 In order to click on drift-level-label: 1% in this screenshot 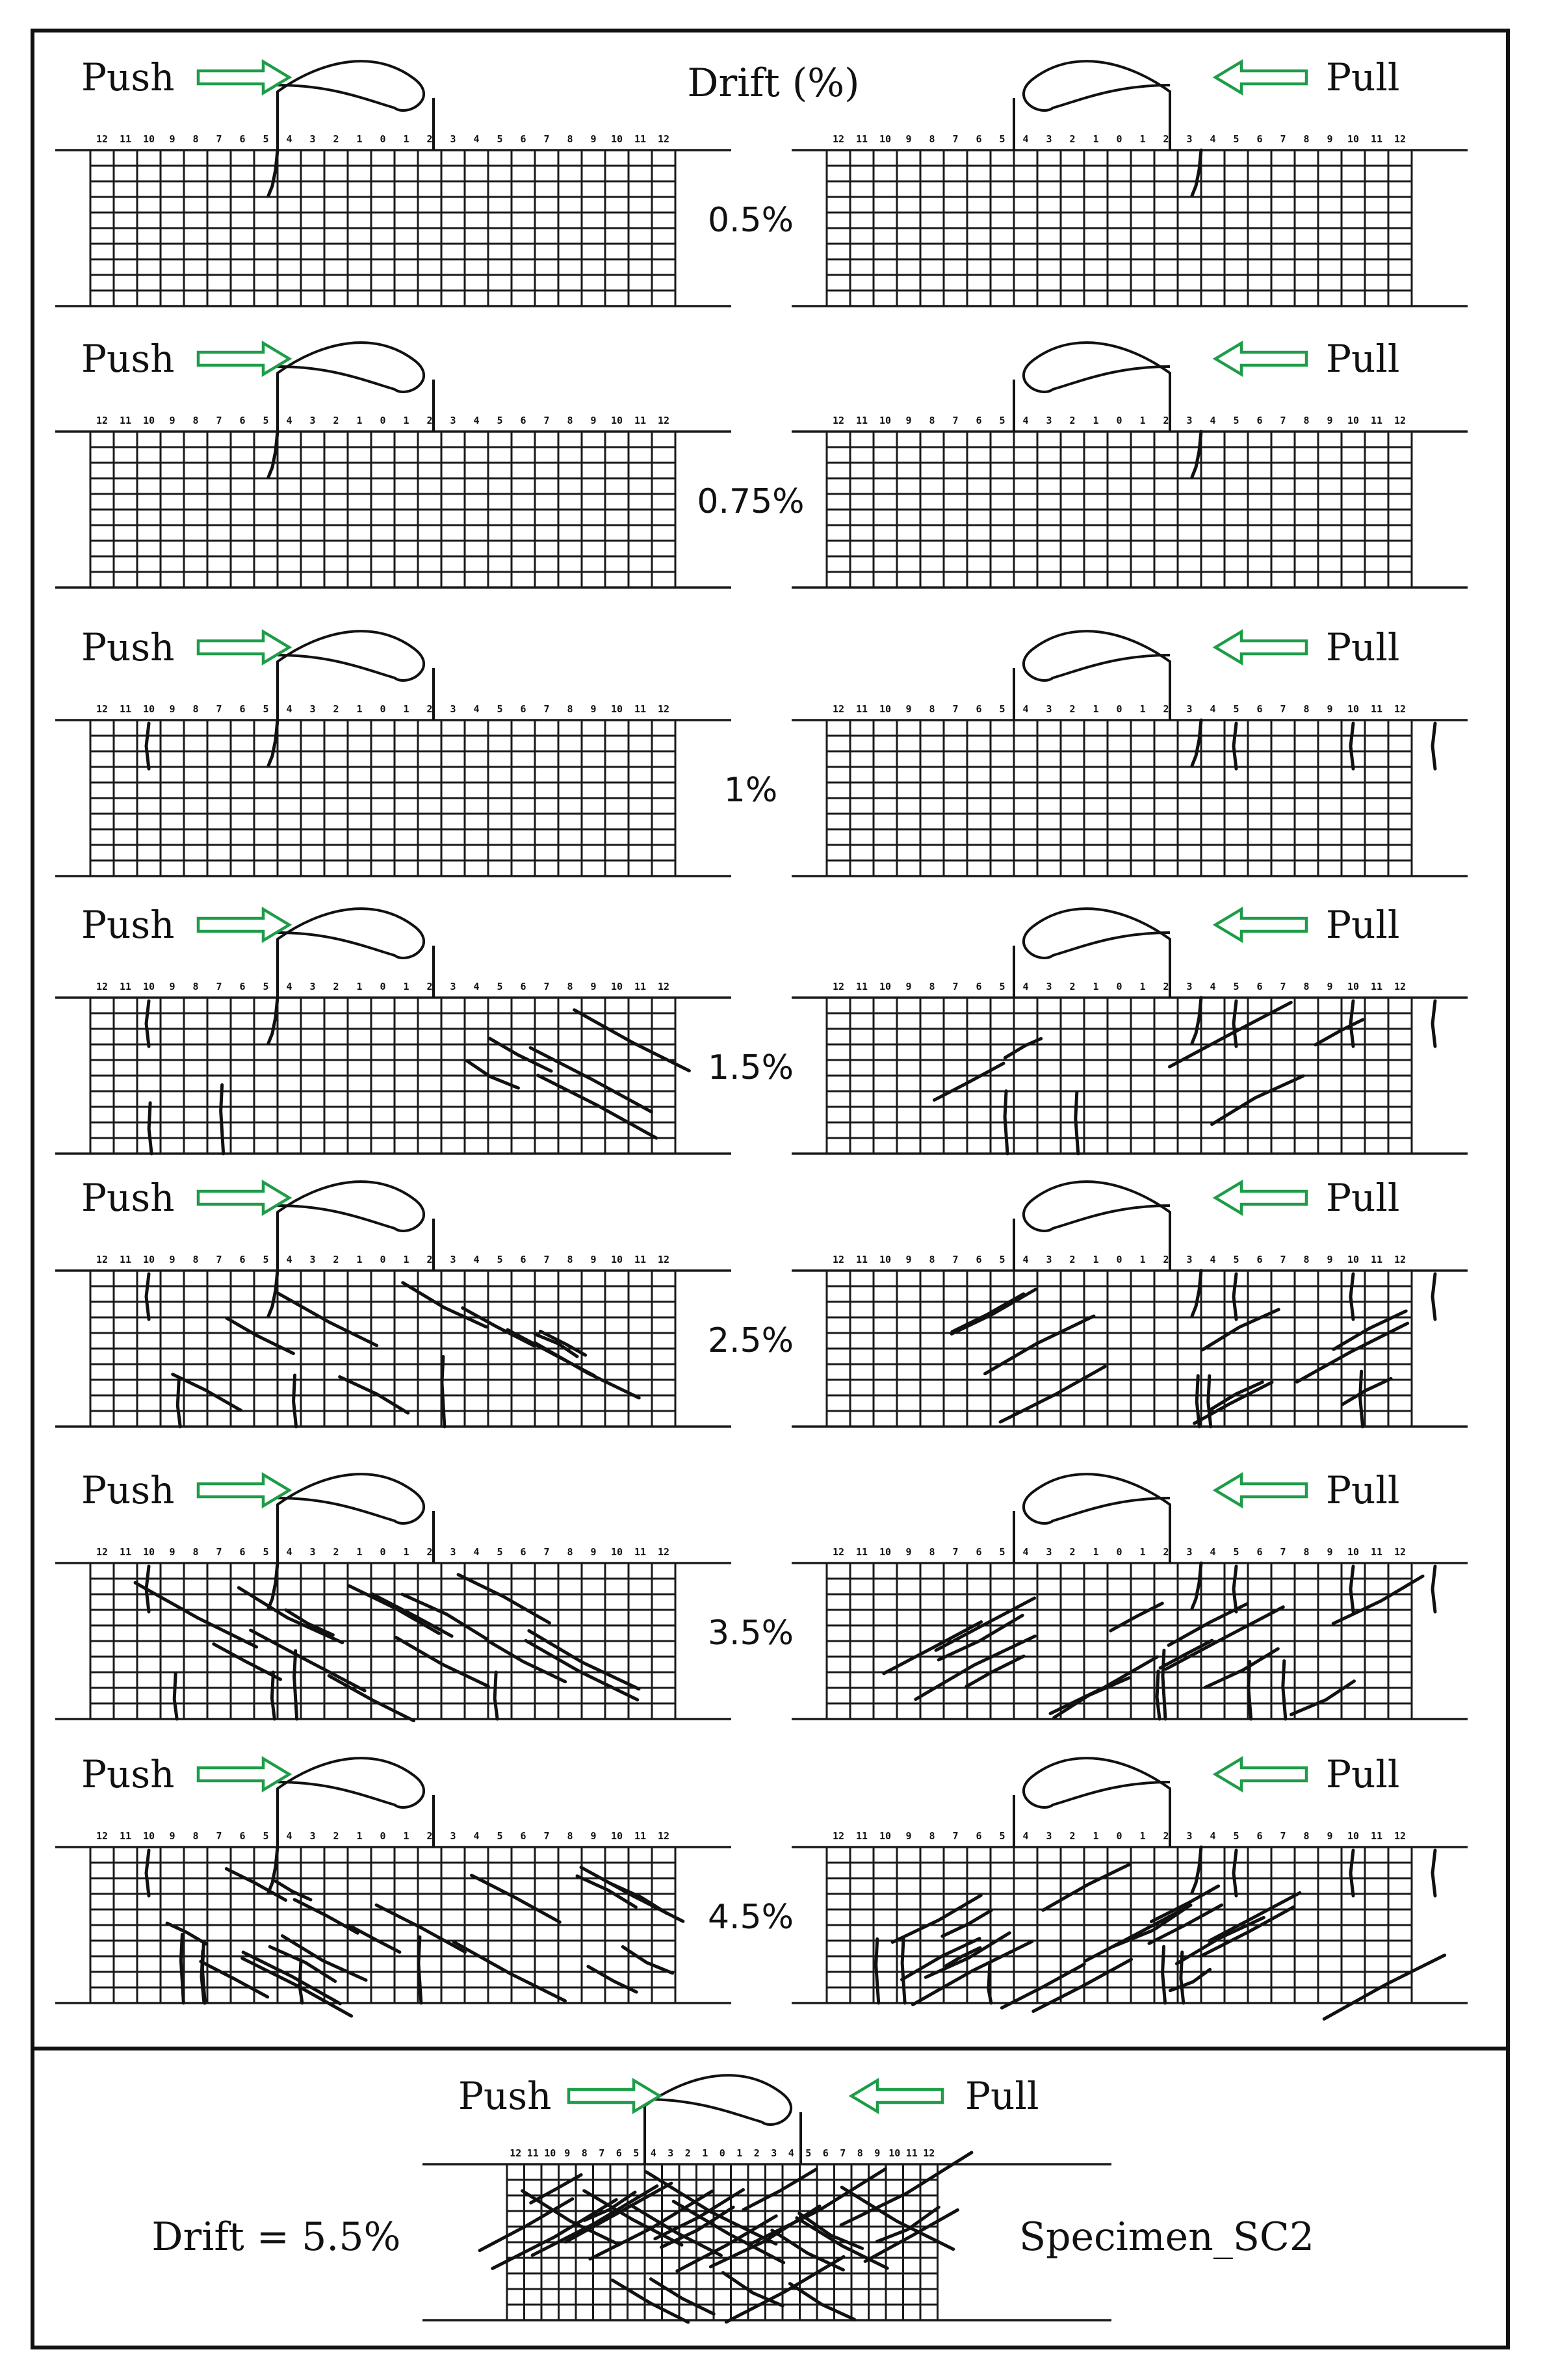, I will do `click(751, 791)`.